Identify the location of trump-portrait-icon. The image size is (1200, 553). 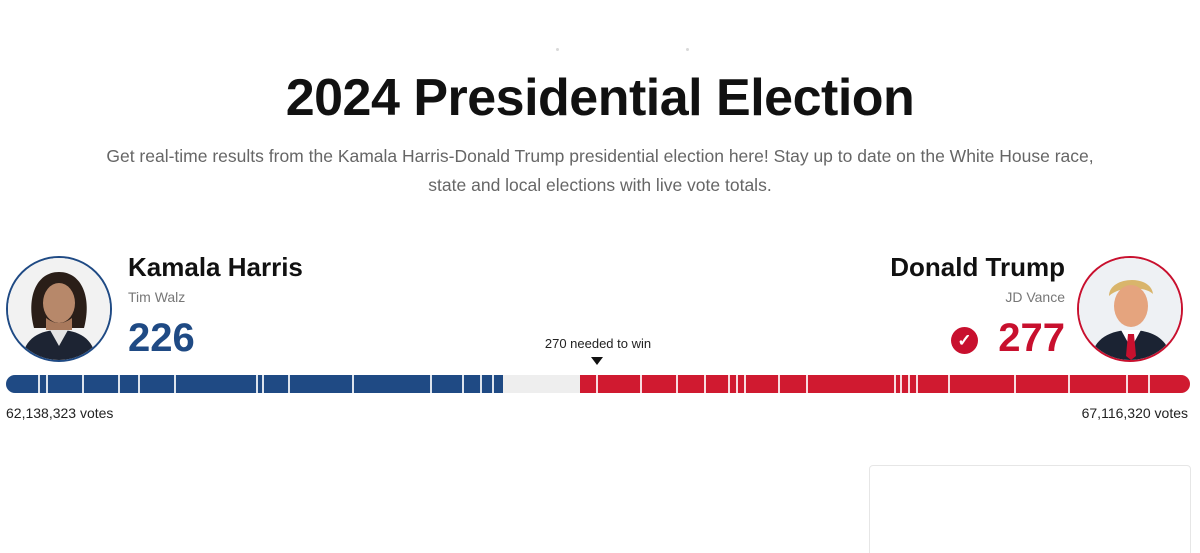
(1130, 309).